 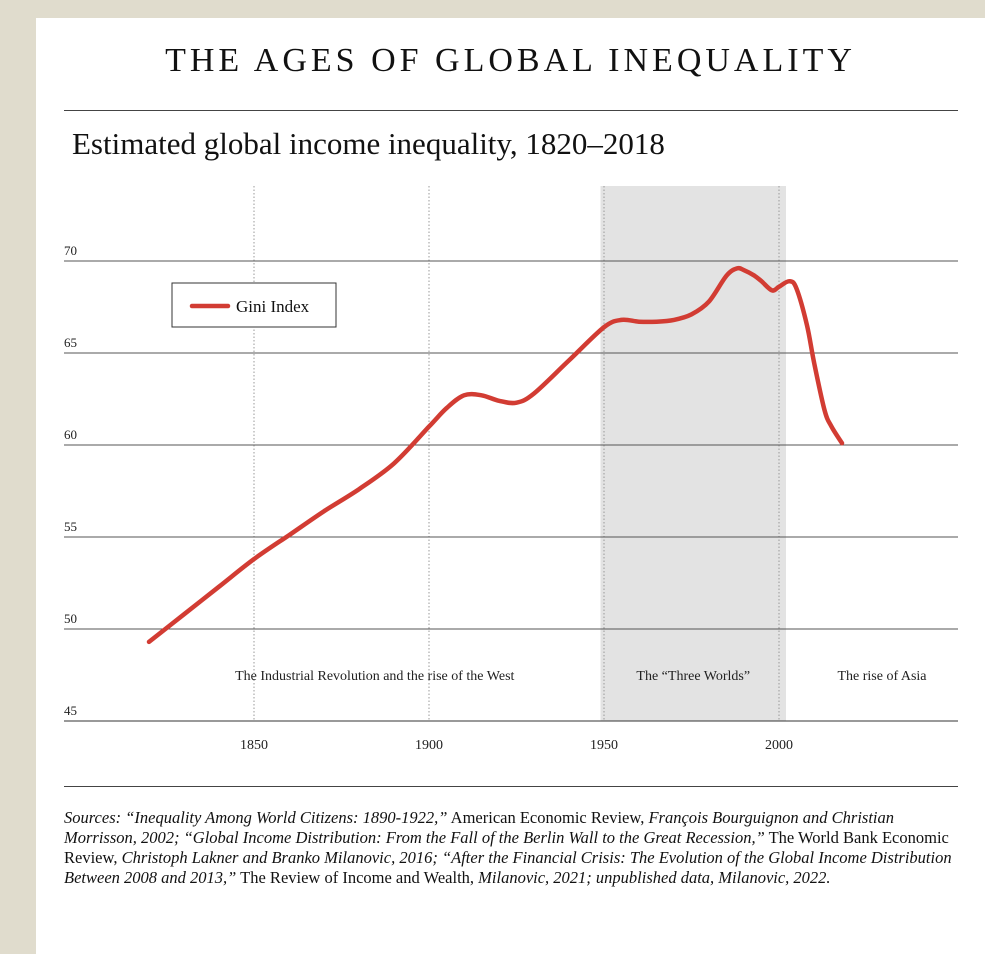 I want to click on legend-label-0: Gini Index, so click(x=273, y=306).